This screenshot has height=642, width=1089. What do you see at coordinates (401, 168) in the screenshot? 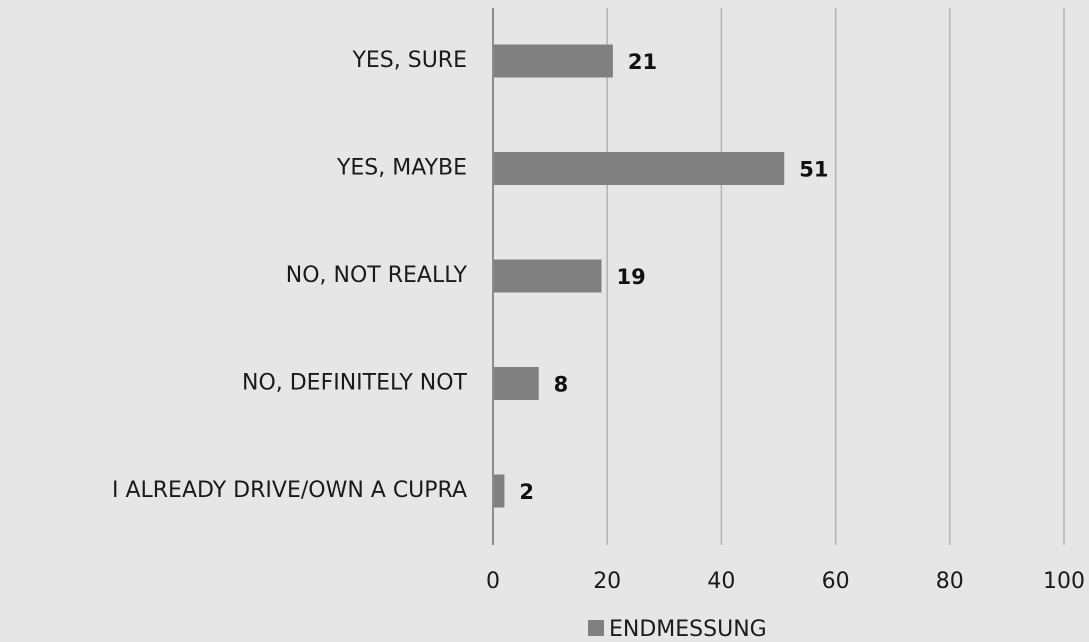
I see `category-label: YES, MAYBE` at bounding box center [401, 168].